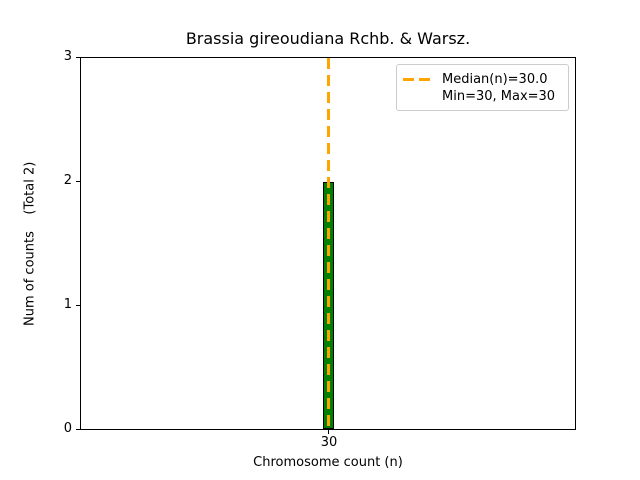 Image resolution: width=640 pixels, height=480 pixels. I want to click on legend-row-minmax: Min=30, Max=30, so click(481, 96).